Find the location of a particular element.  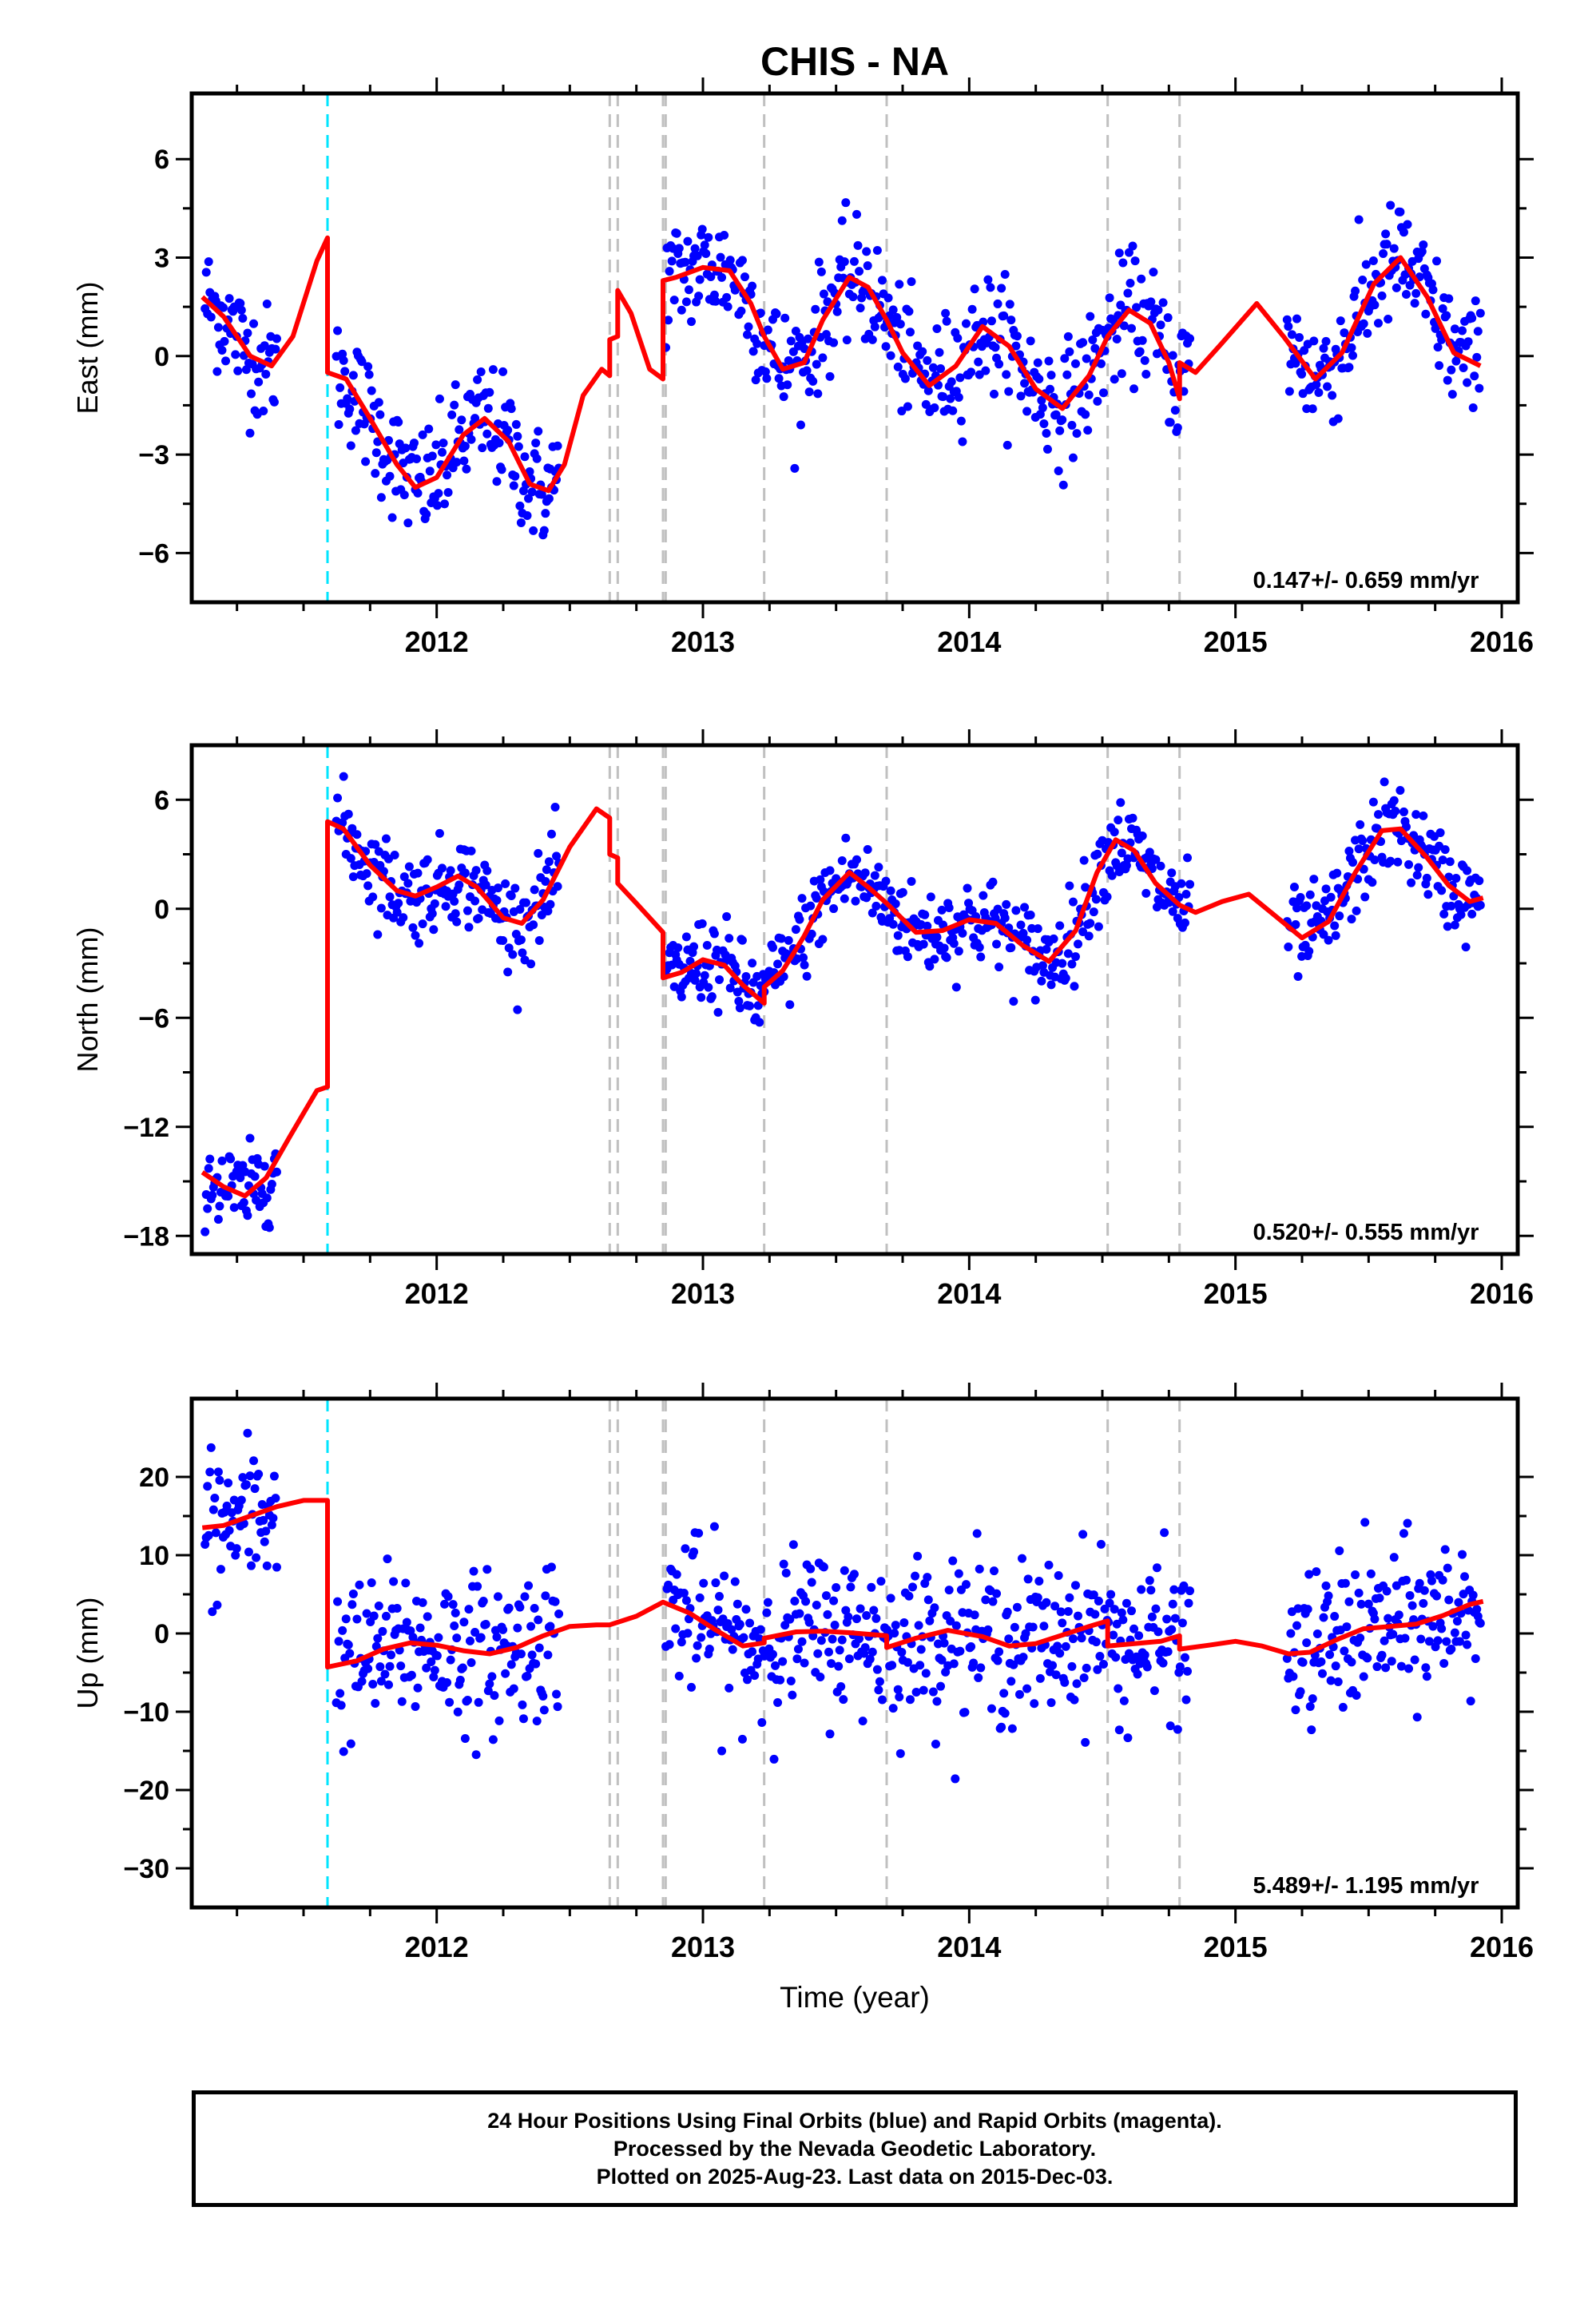

y-axis-label: East (mm) is located at coordinates (87, 348).